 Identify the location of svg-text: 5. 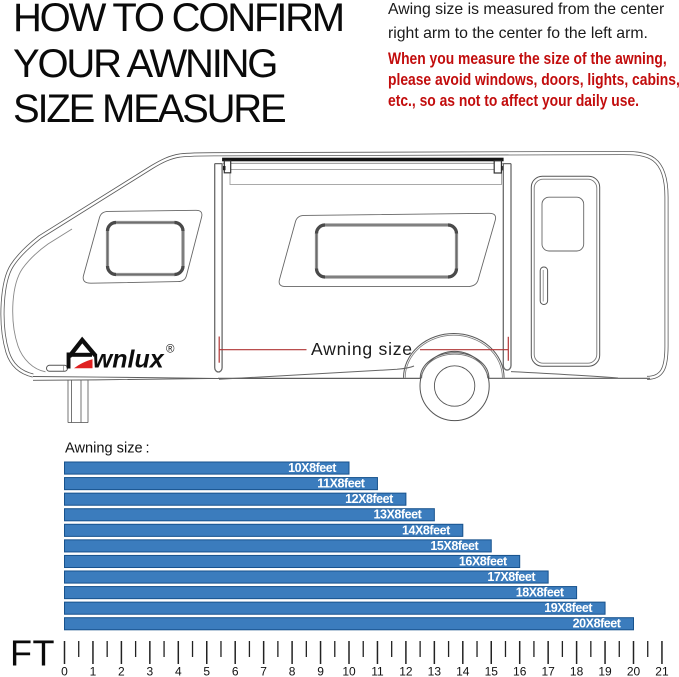
(206, 671).